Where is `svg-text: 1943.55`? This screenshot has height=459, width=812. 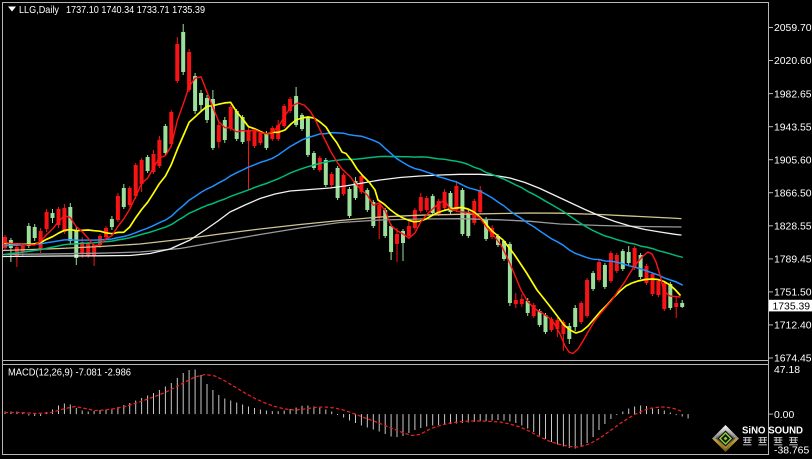
svg-text: 1943.55 is located at coordinates (793, 127).